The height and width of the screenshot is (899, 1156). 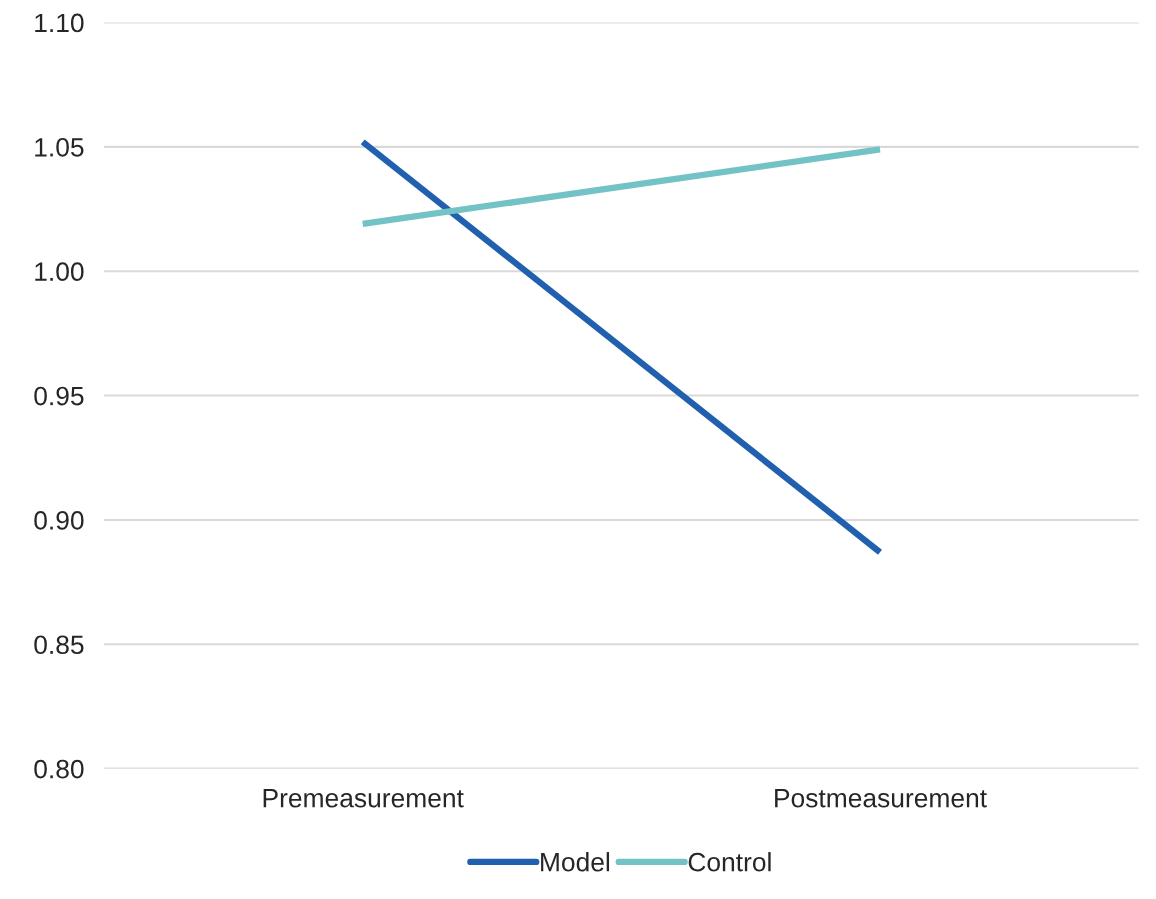 What do you see at coordinates (575, 862) in the screenshot?
I see `legend-label: Model` at bounding box center [575, 862].